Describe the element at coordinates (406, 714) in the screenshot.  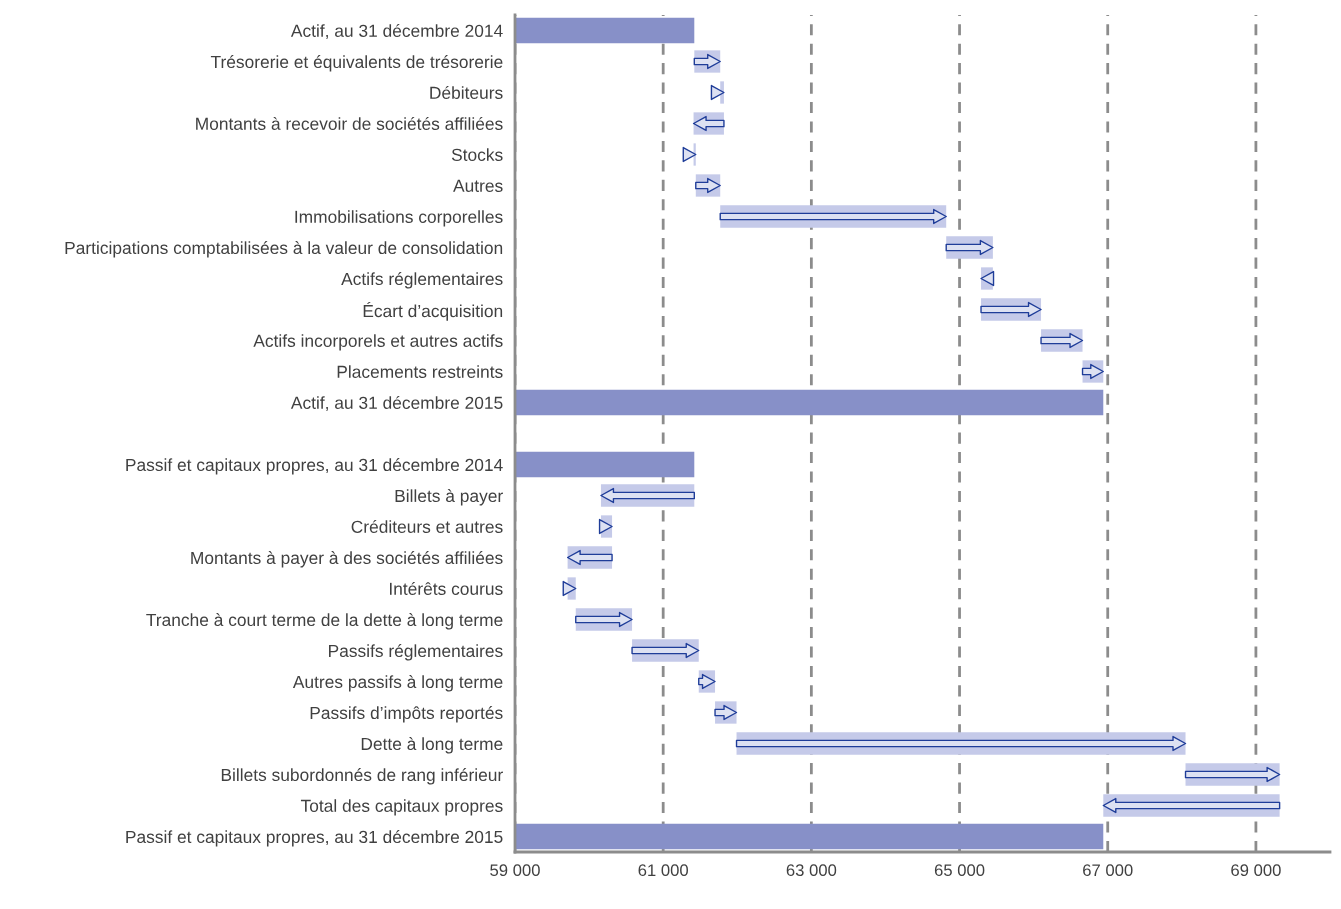
I see `y-tick-label: Passifs d’impôts reportés` at that location.